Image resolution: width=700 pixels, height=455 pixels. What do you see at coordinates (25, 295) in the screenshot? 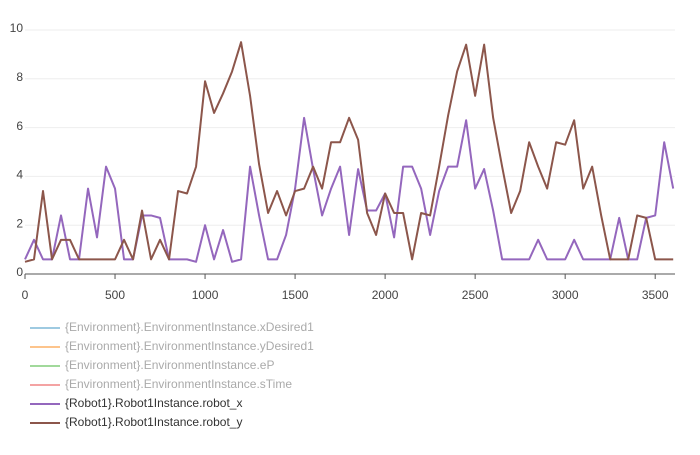
I see `x-tick-label: 0` at bounding box center [25, 295].